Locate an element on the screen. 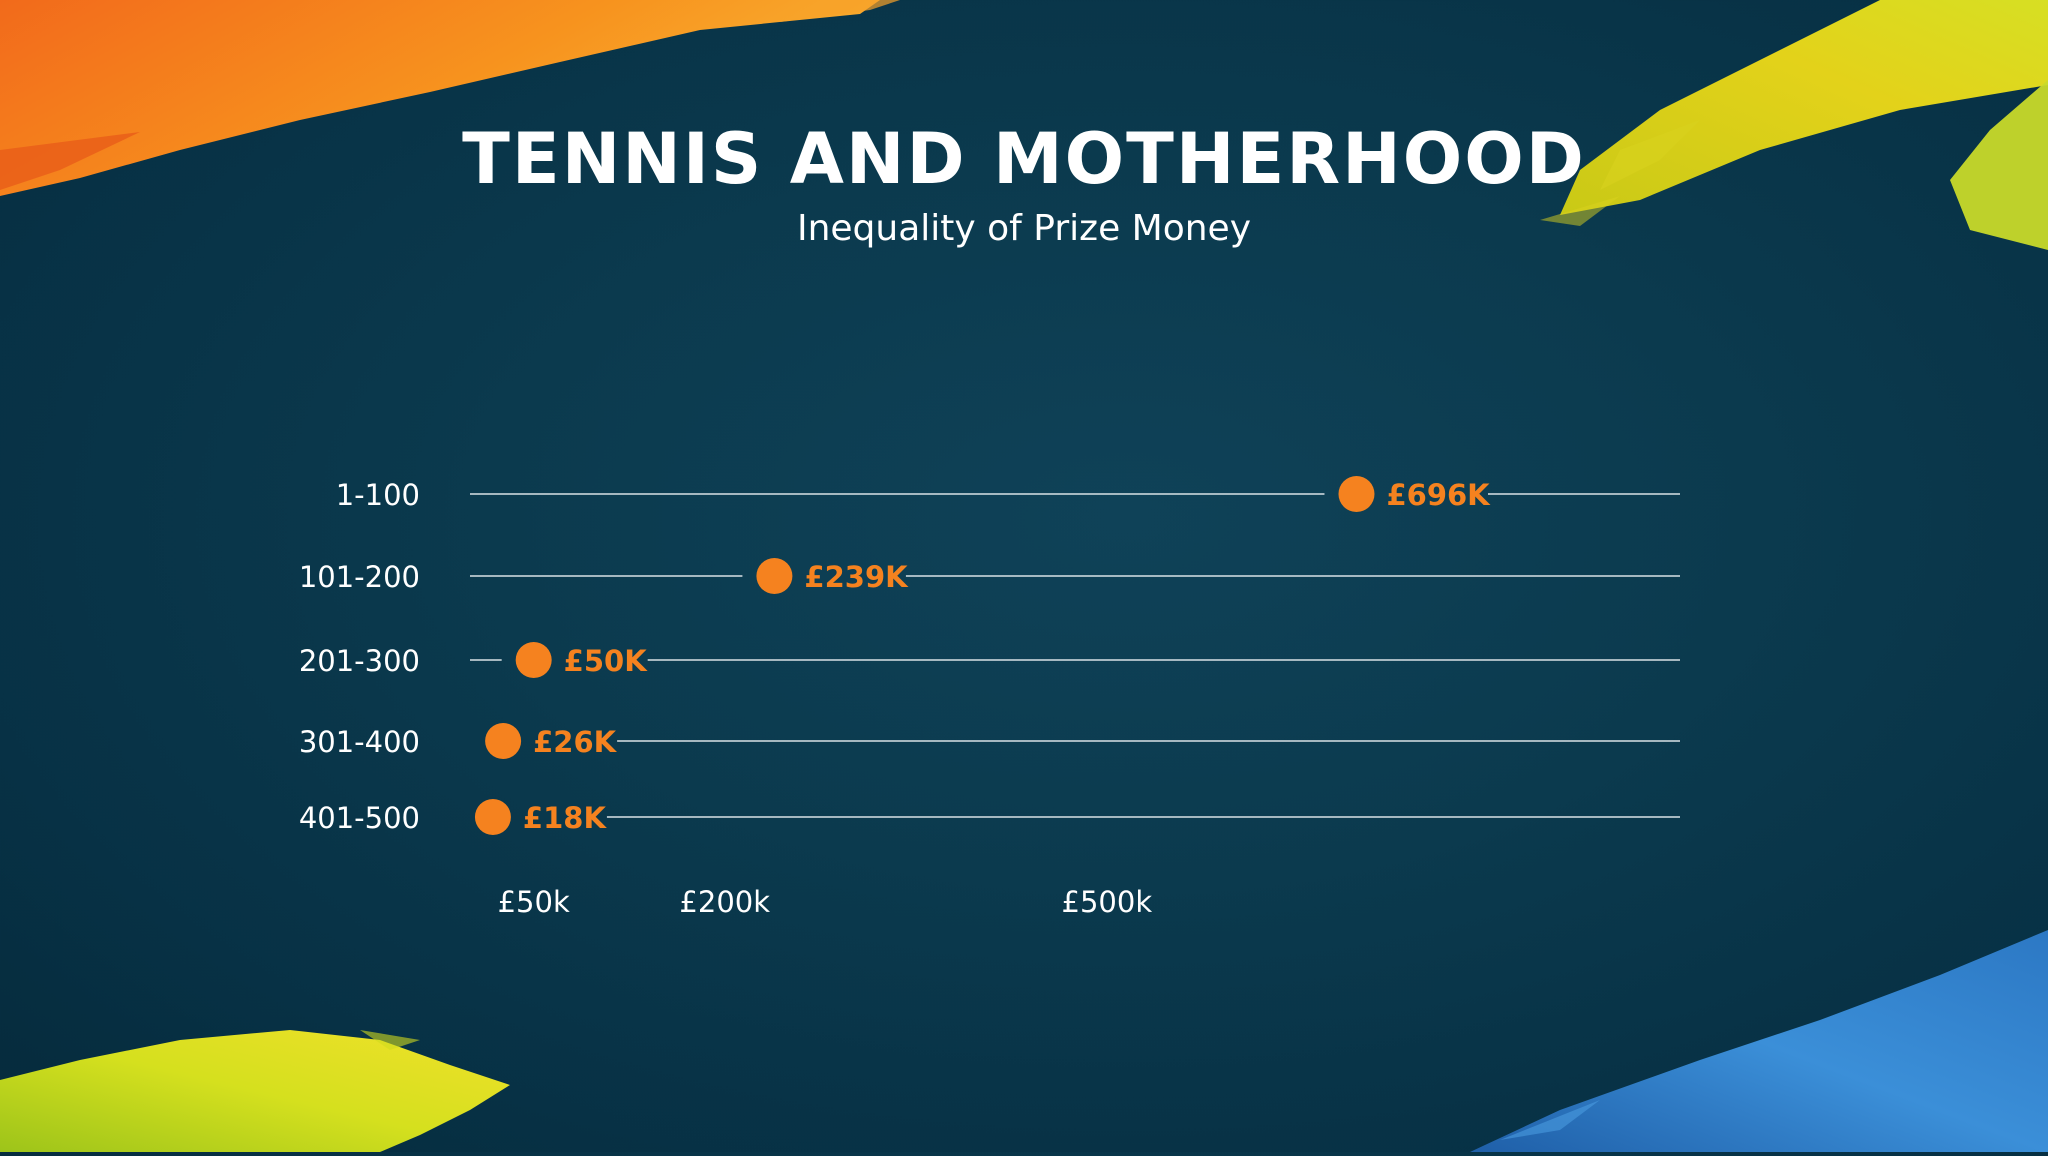 Image resolution: width=2048 pixels, height=1156 pixels. page-subtitle: Inequality of Prize Money is located at coordinates (1024, 228).